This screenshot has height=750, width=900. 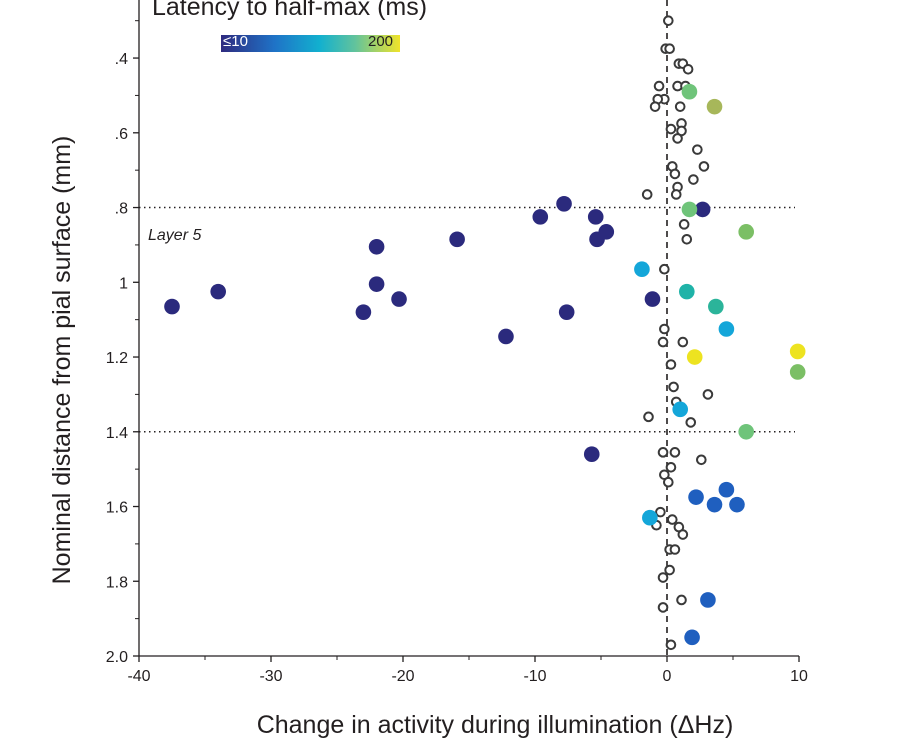 What do you see at coordinates (117, 657) in the screenshot?
I see `y-tick-label: 2.0` at bounding box center [117, 657].